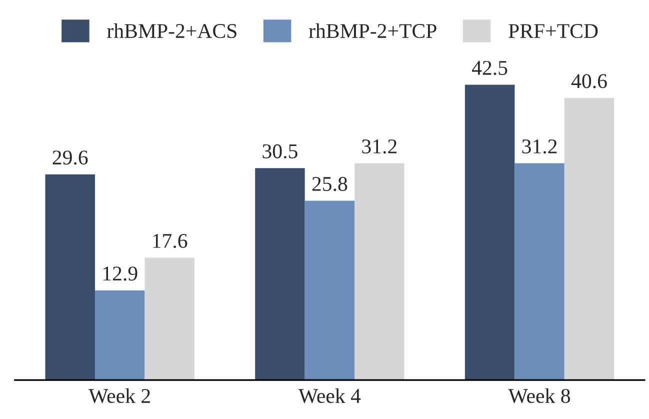 The height and width of the screenshot is (419, 649). Describe the element at coordinates (372, 30) in the screenshot. I see `legend-label: rhBMP-2+TCP` at that location.